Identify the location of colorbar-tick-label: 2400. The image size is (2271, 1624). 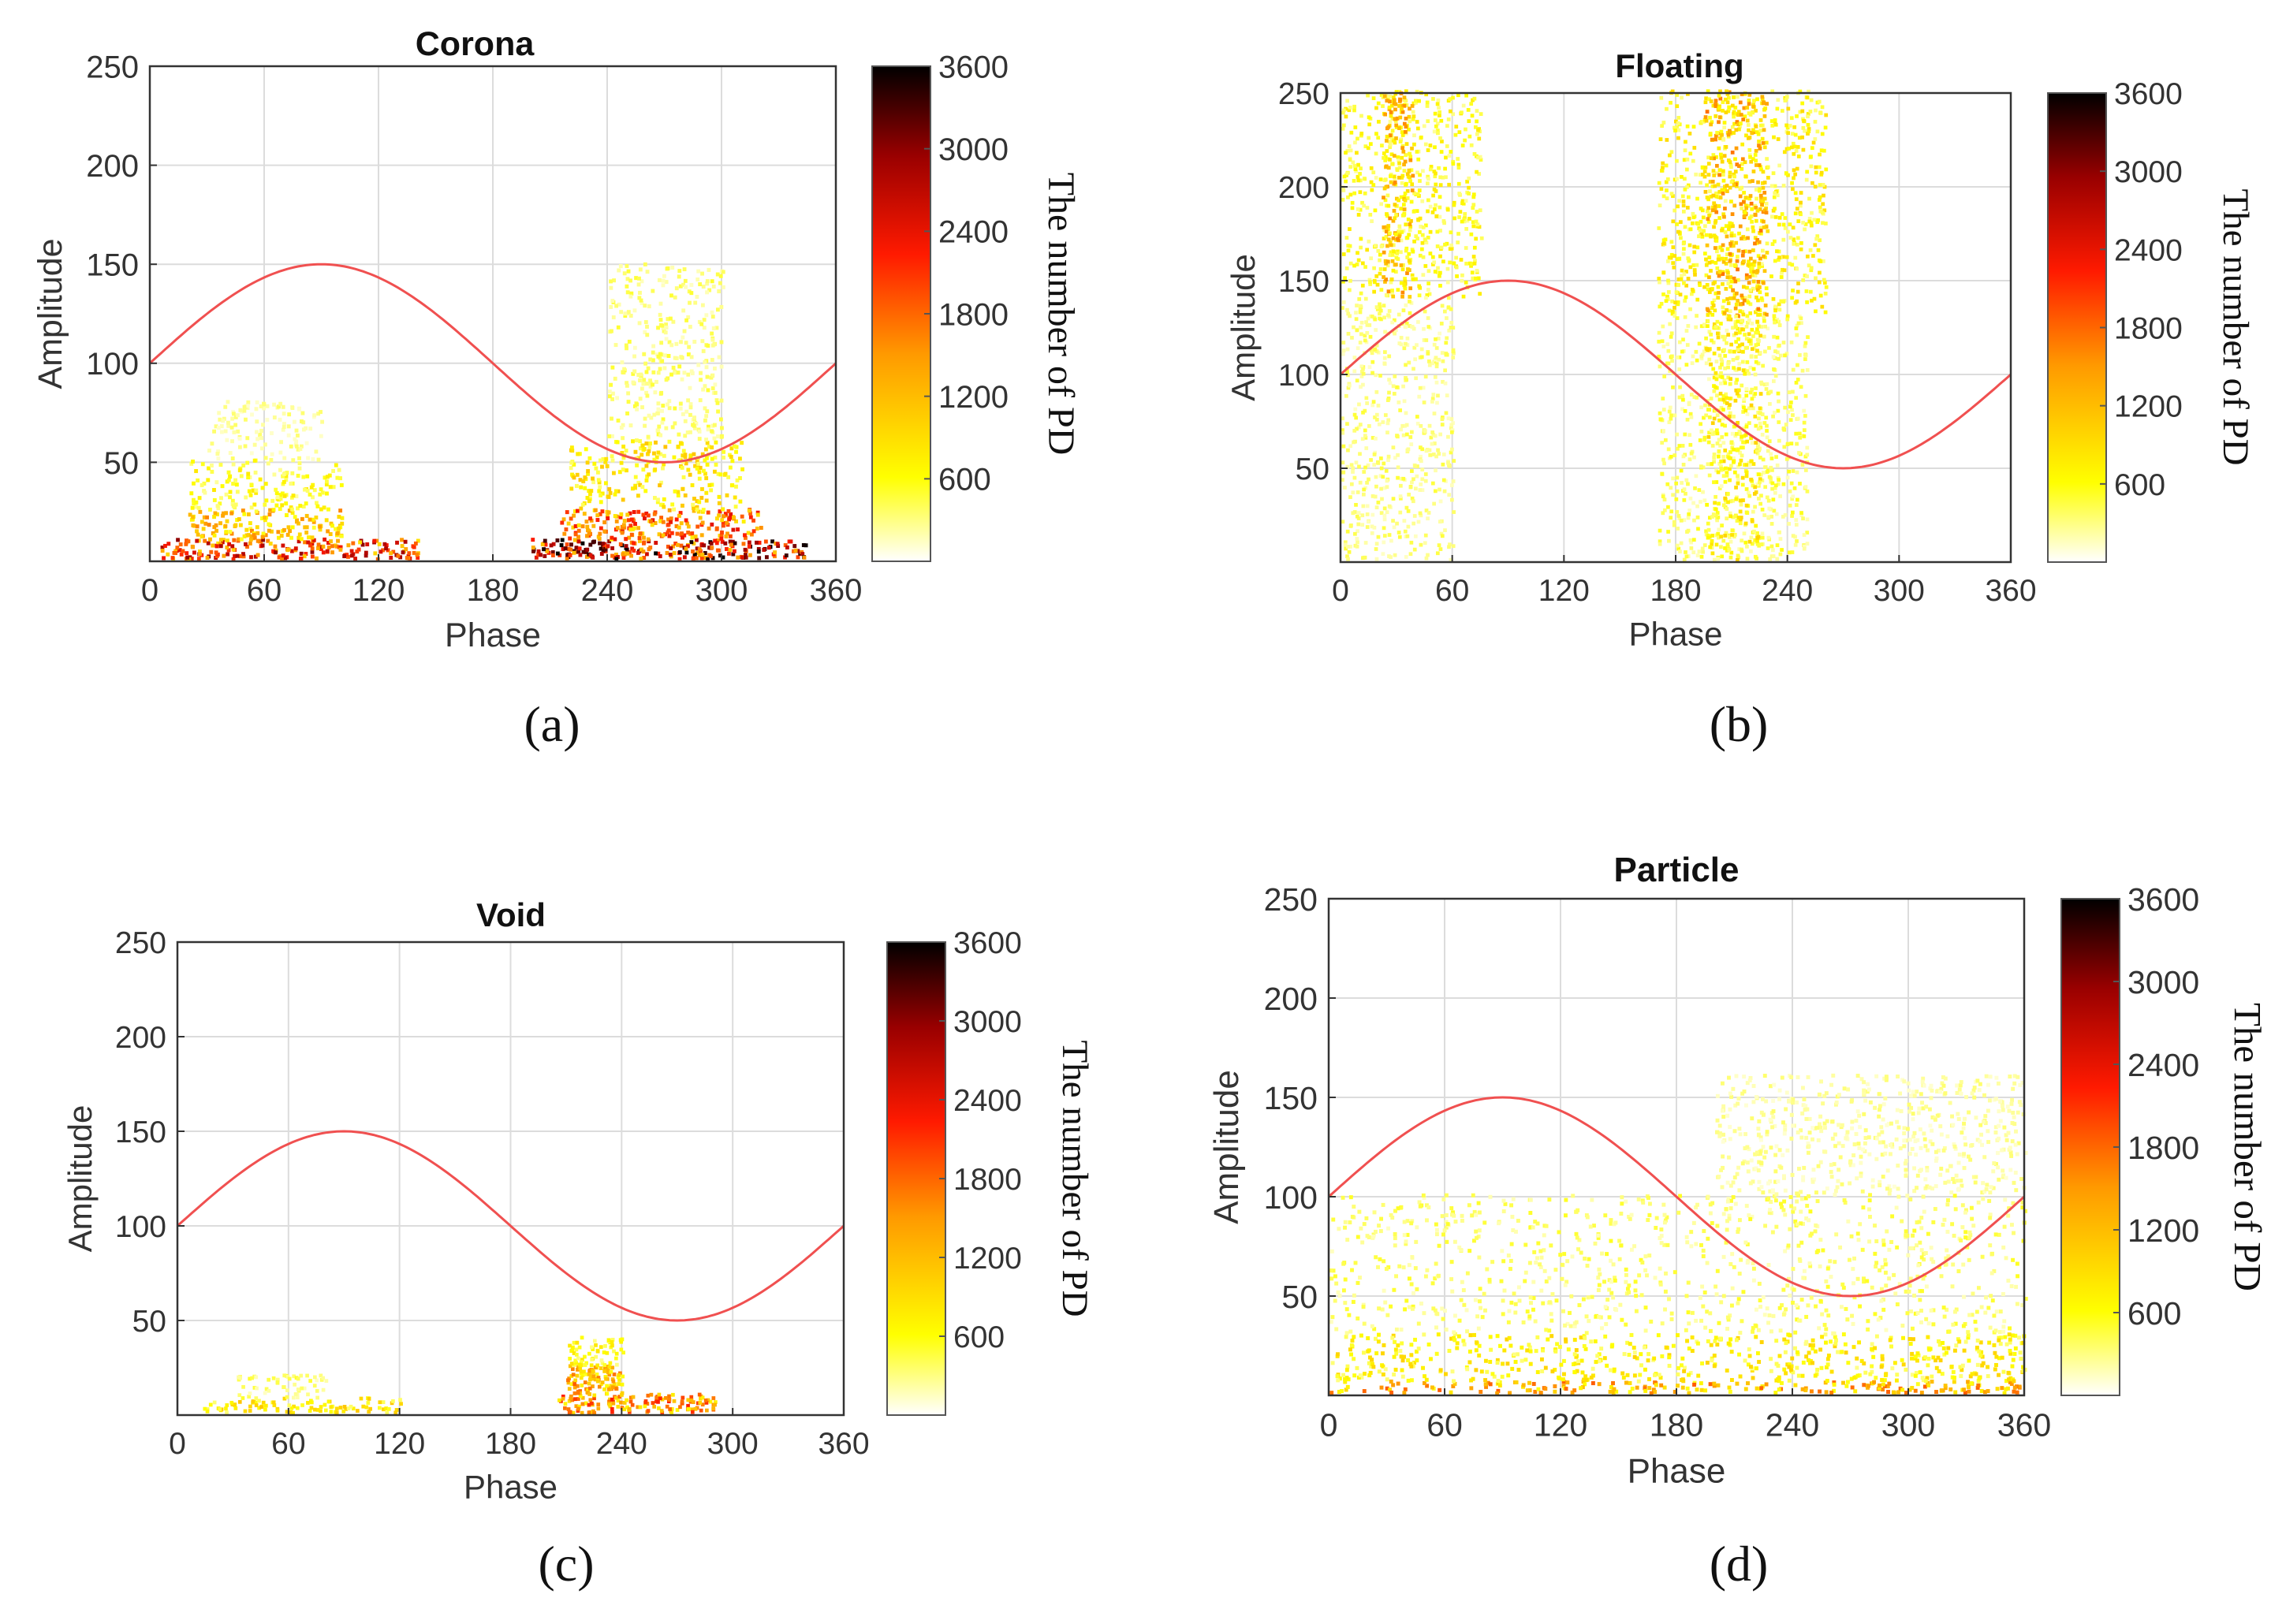
(973, 232).